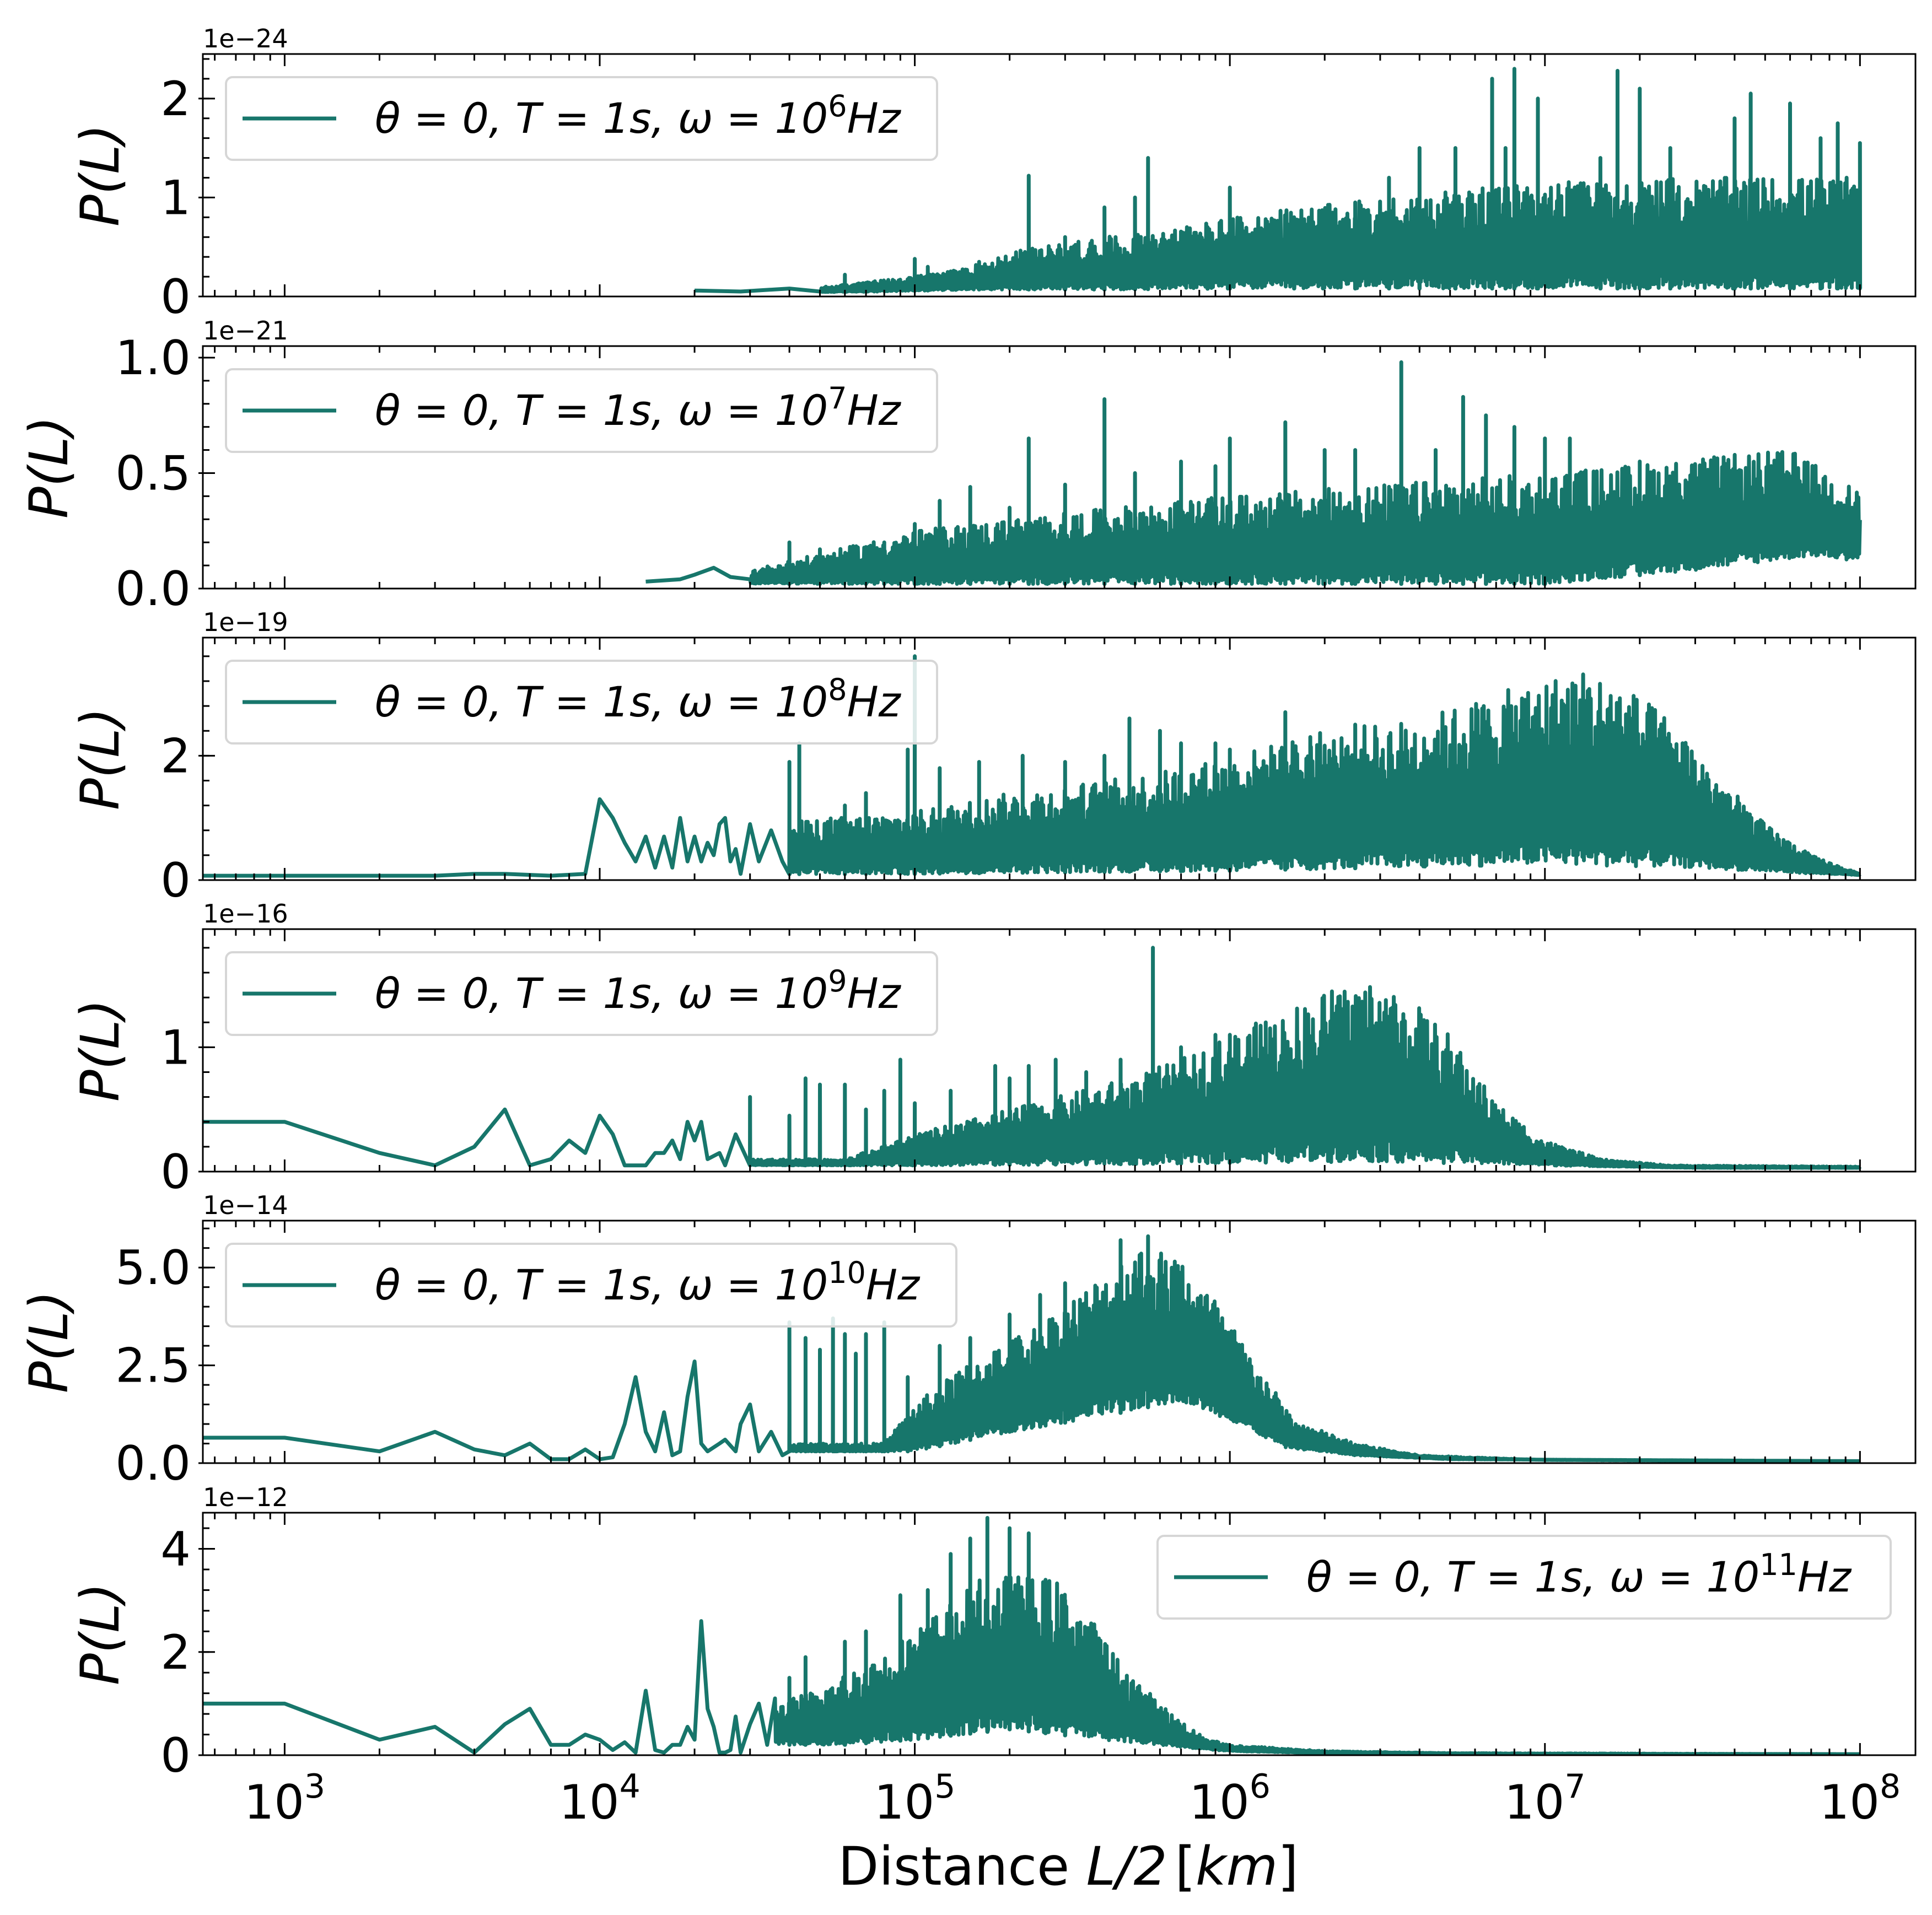 The width and height of the screenshot is (1932, 1915). I want to click on offset-label: 1e−16, so click(245, 914).